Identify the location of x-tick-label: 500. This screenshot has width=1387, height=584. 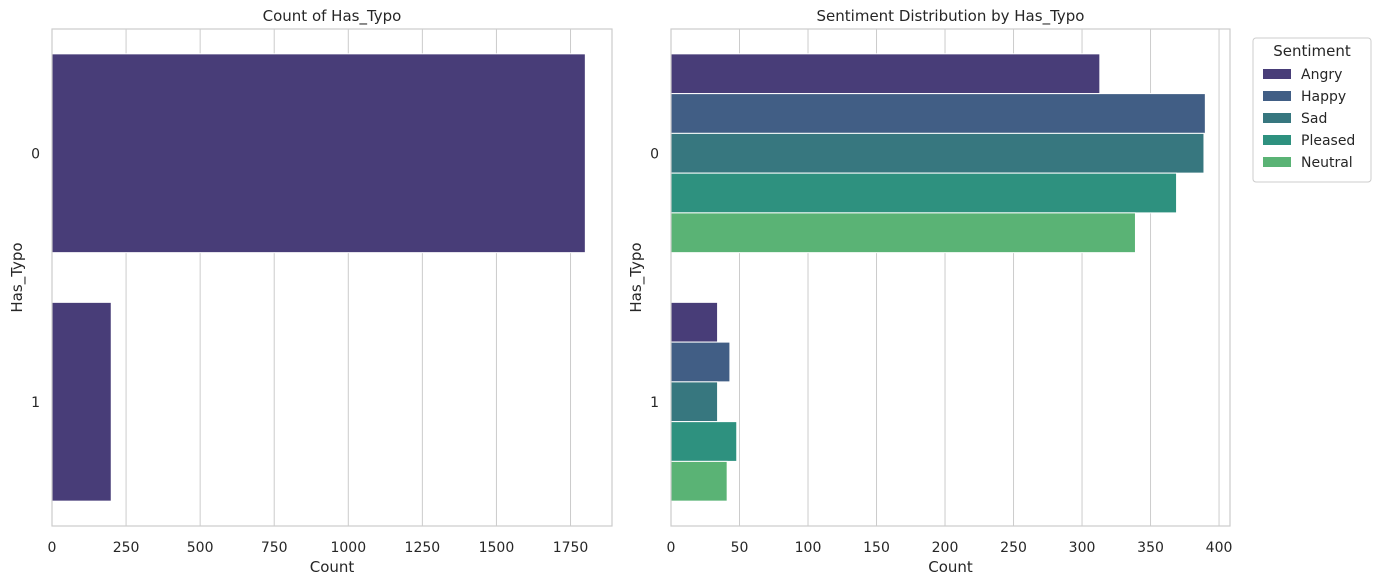
(200, 548).